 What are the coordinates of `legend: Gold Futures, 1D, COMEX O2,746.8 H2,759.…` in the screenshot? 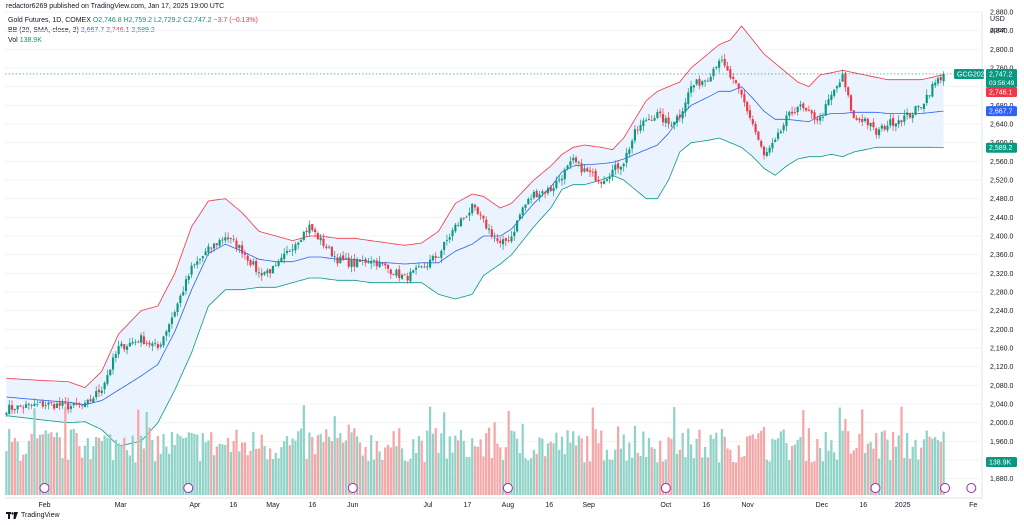 It's located at (133, 31).